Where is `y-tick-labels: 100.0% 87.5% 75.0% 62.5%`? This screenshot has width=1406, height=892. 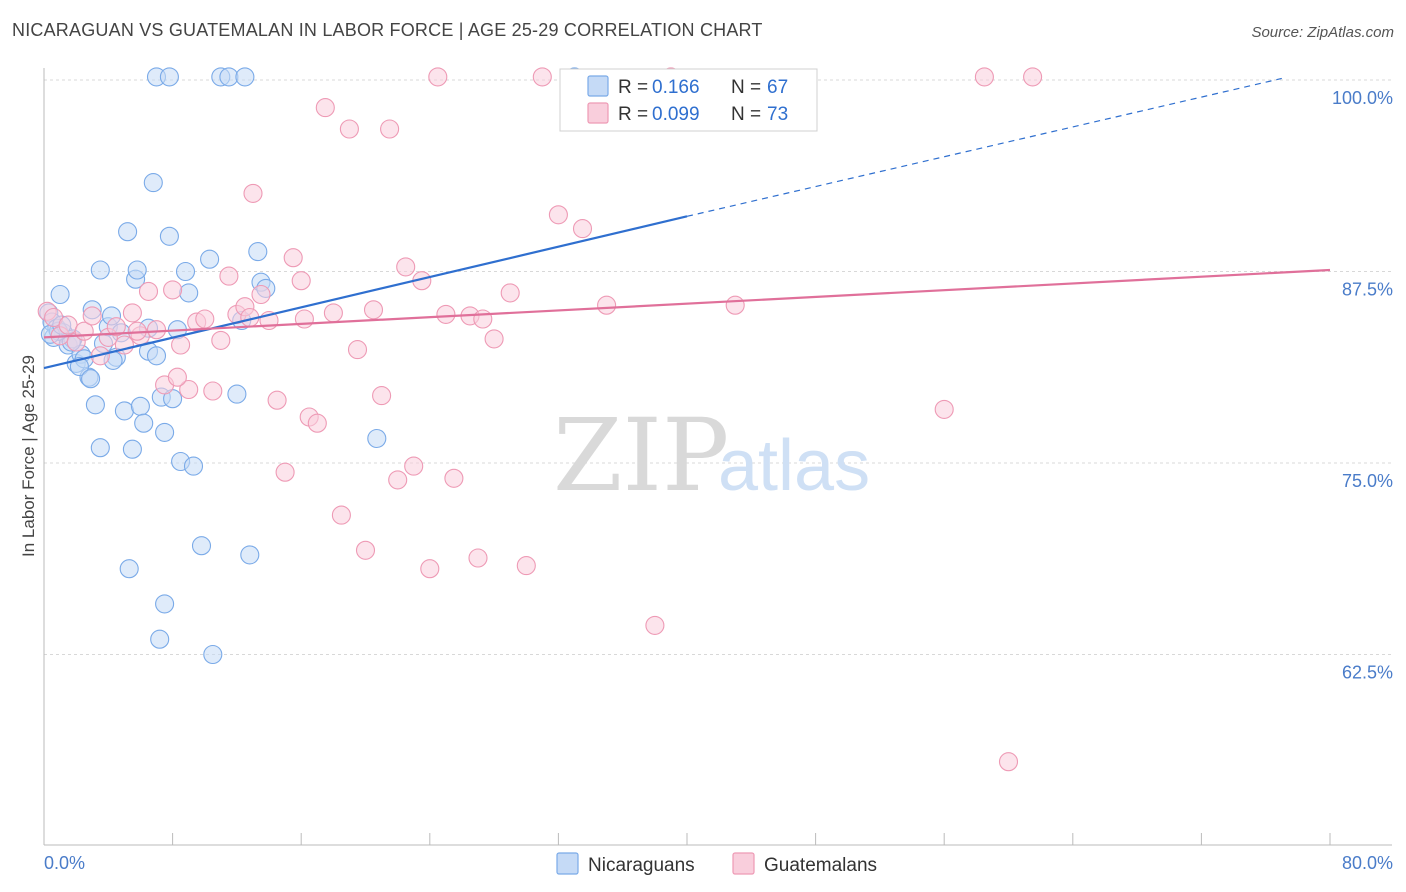
y-tick-labels: 100.0% 87.5% 75.0% 62.5% is located at coordinates (1362, 385).